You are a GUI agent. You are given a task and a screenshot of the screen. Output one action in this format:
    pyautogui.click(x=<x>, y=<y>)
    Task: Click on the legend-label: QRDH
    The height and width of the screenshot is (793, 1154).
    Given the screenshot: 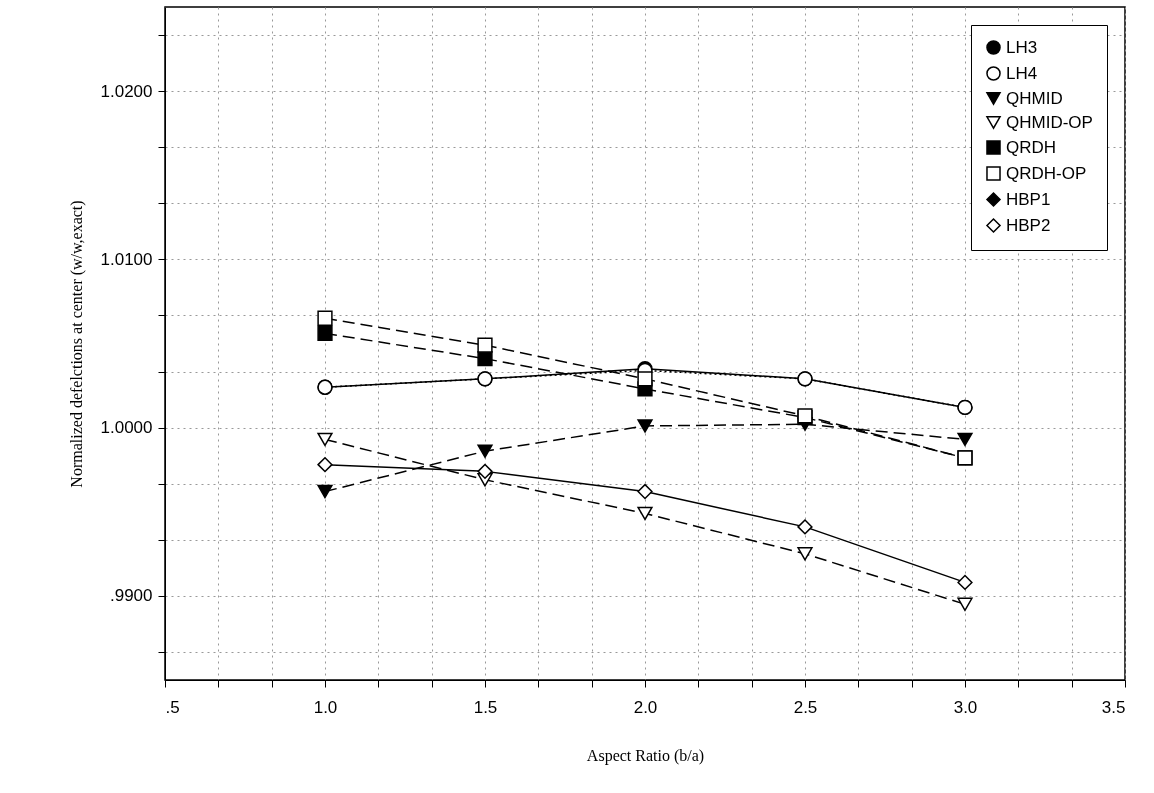 What is the action you would take?
    pyautogui.click(x=1031, y=147)
    